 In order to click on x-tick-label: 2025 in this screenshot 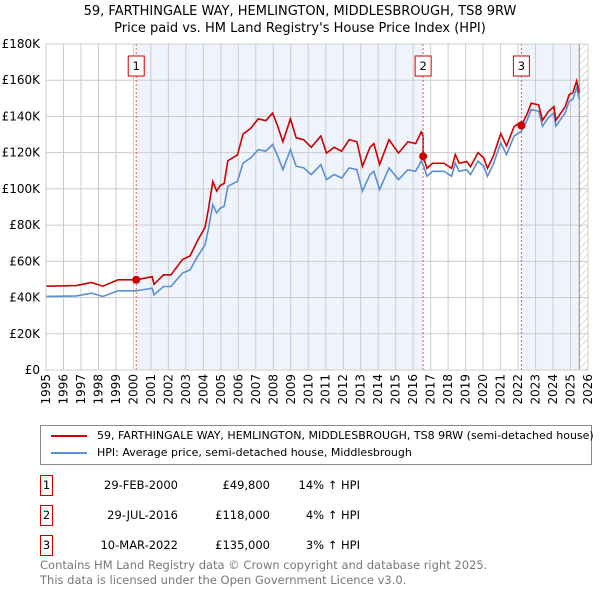, I will do `click(571, 389)`.